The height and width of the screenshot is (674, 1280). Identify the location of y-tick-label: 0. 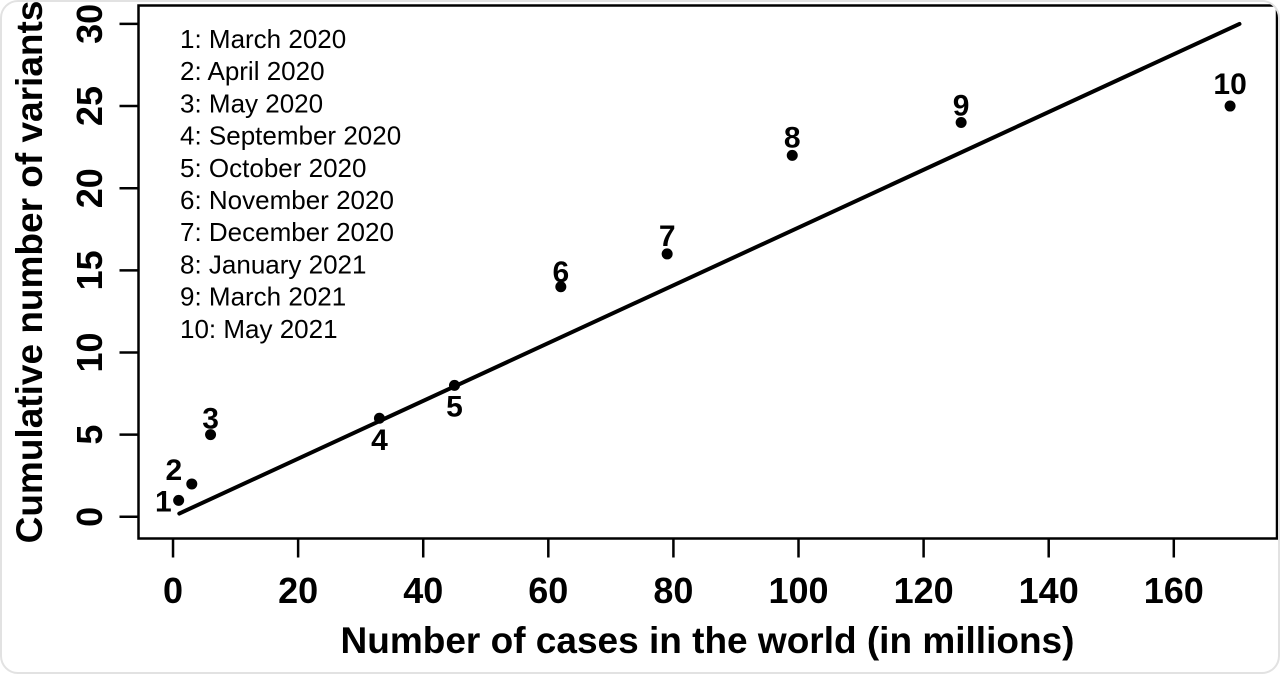
(89, 517).